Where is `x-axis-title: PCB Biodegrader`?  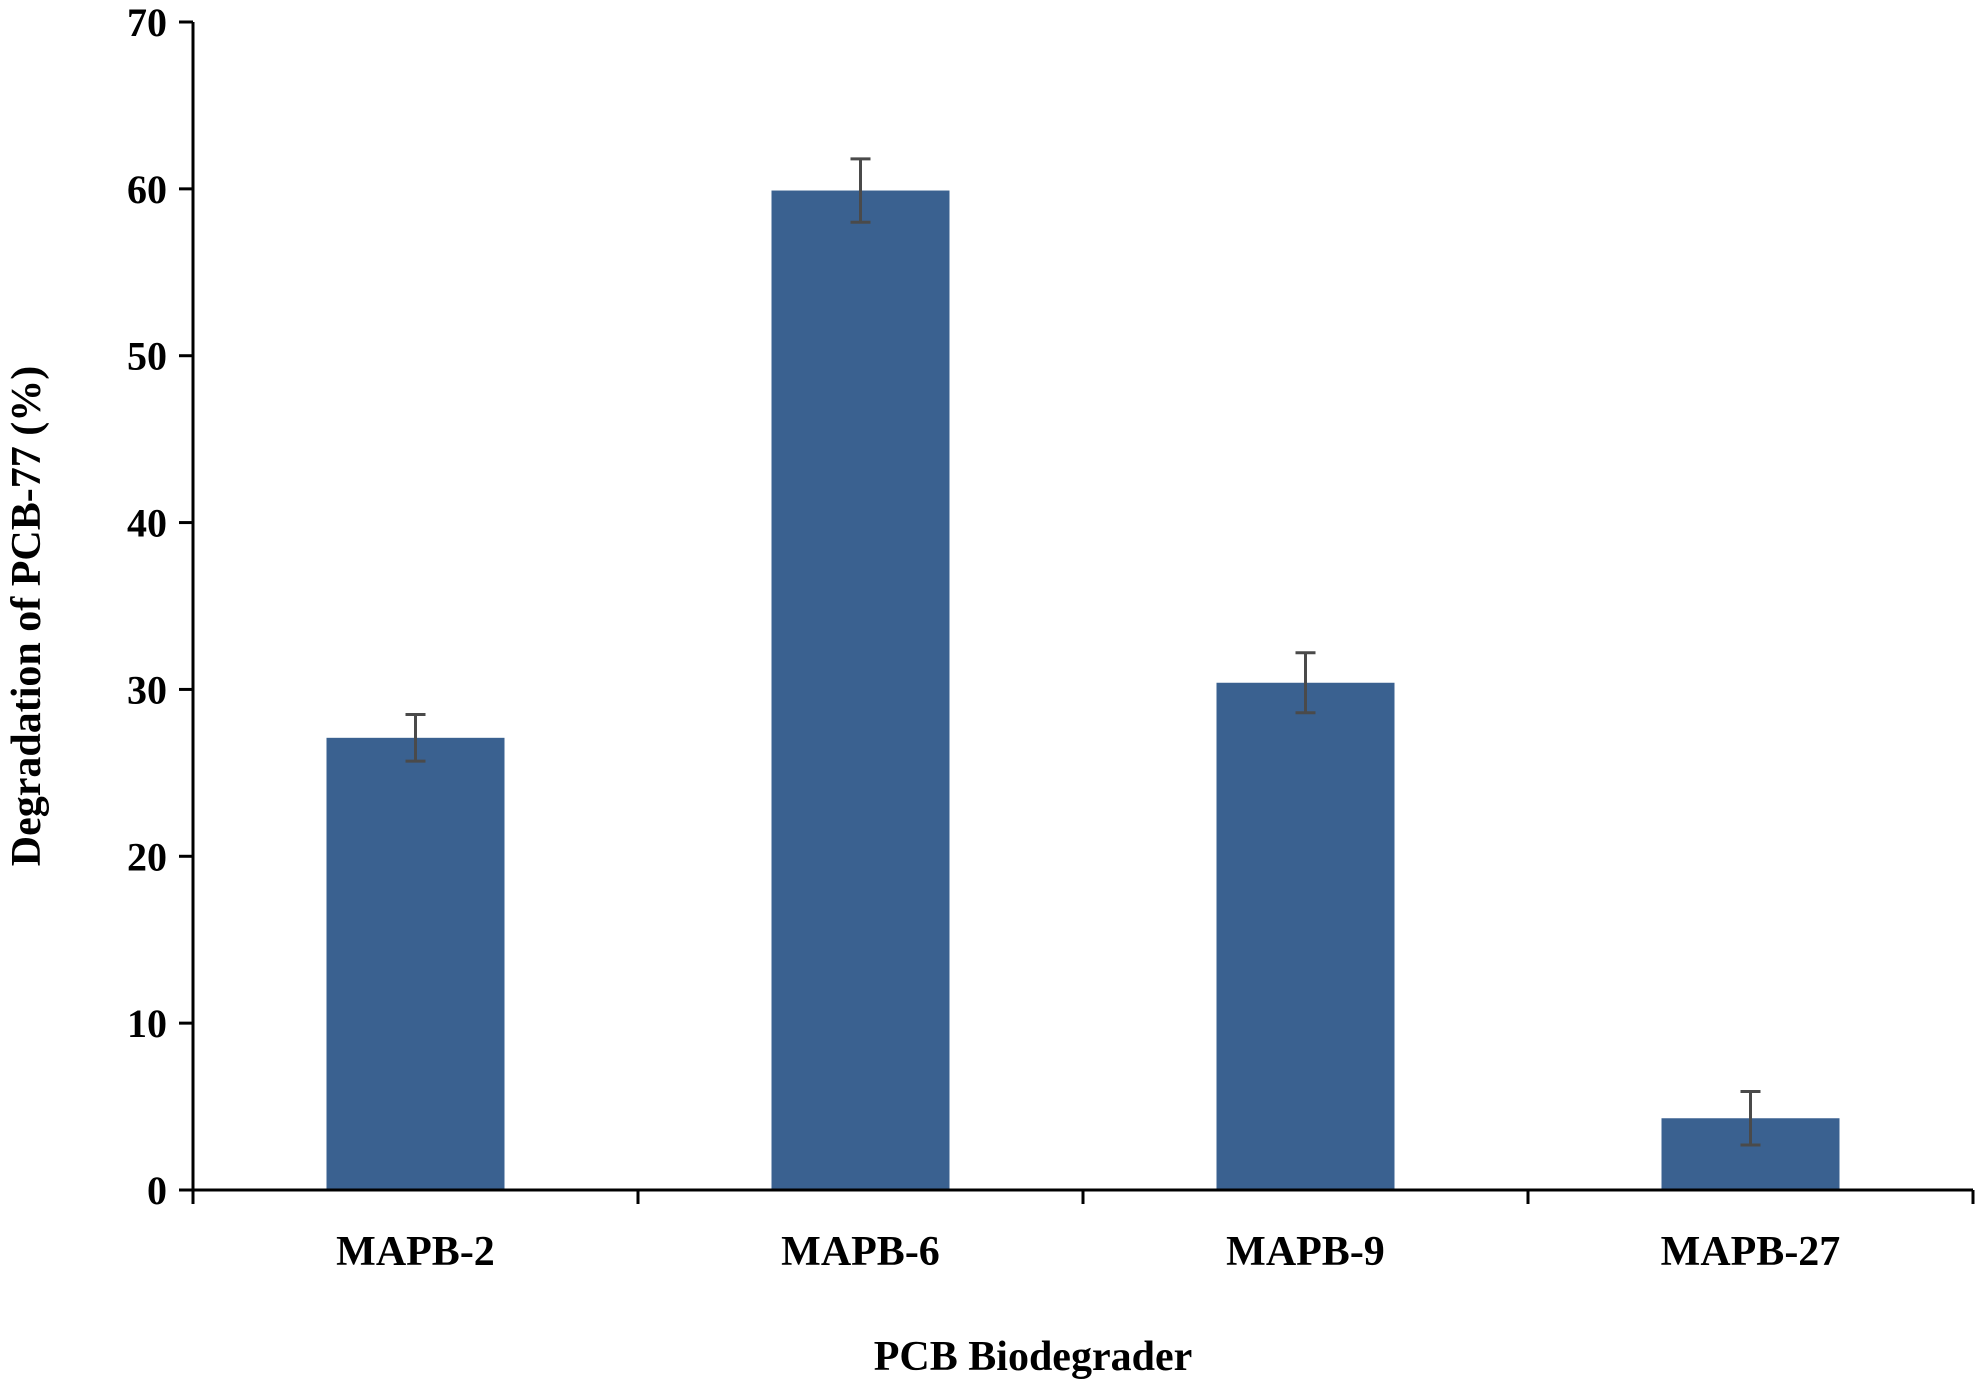
x-axis-title: PCB Biodegrader is located at coordinates (1033, 1357).